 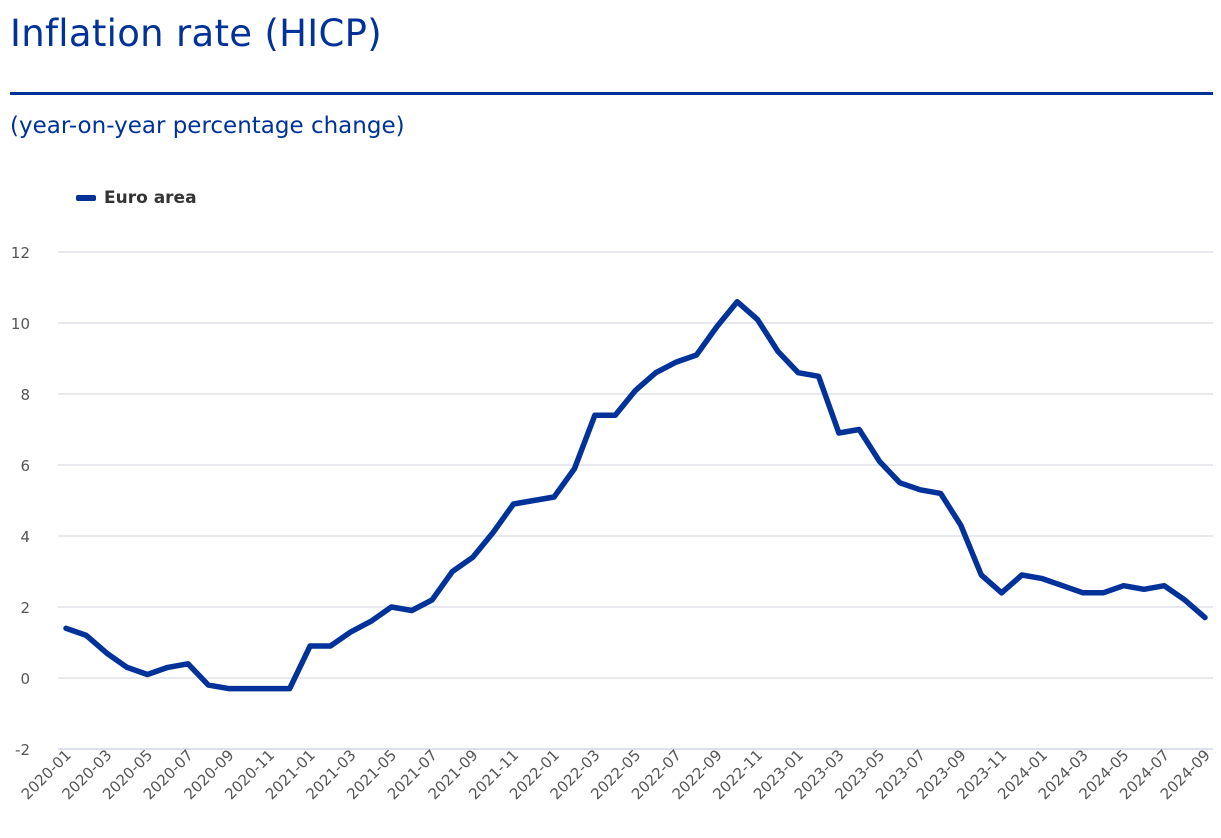 What do you see at coordinates (20, 324) in the screenshot?
I see `y-tick-label: 10` at bounding box center [20, 324].